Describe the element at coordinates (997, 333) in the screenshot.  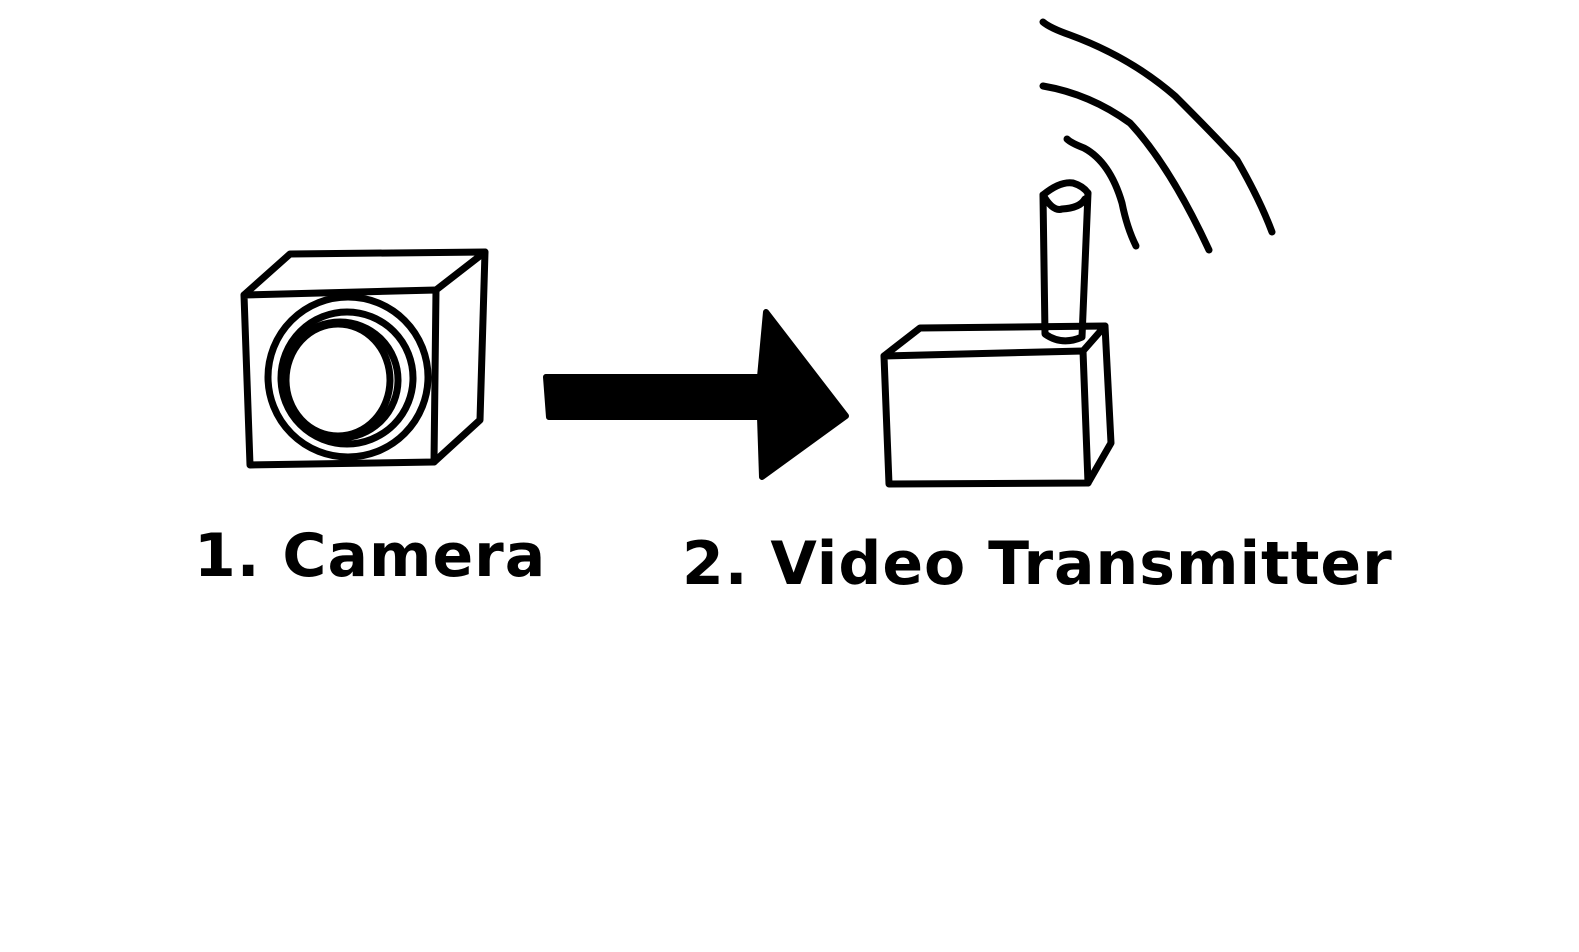
I see `video-transmitter-icon` at that location.